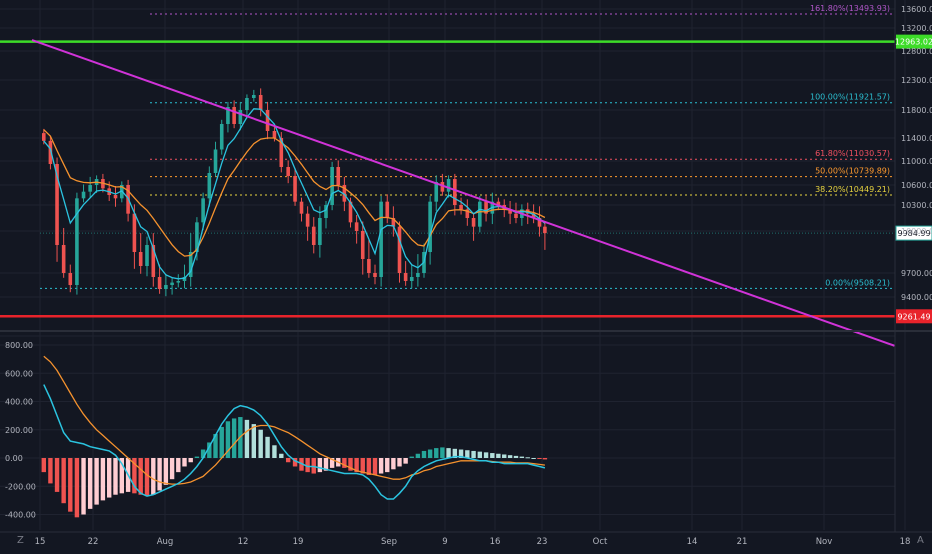 The width and height of the screenshot is (932, 554). I want to click on bottom-left-label: Z, so click(20, 540).